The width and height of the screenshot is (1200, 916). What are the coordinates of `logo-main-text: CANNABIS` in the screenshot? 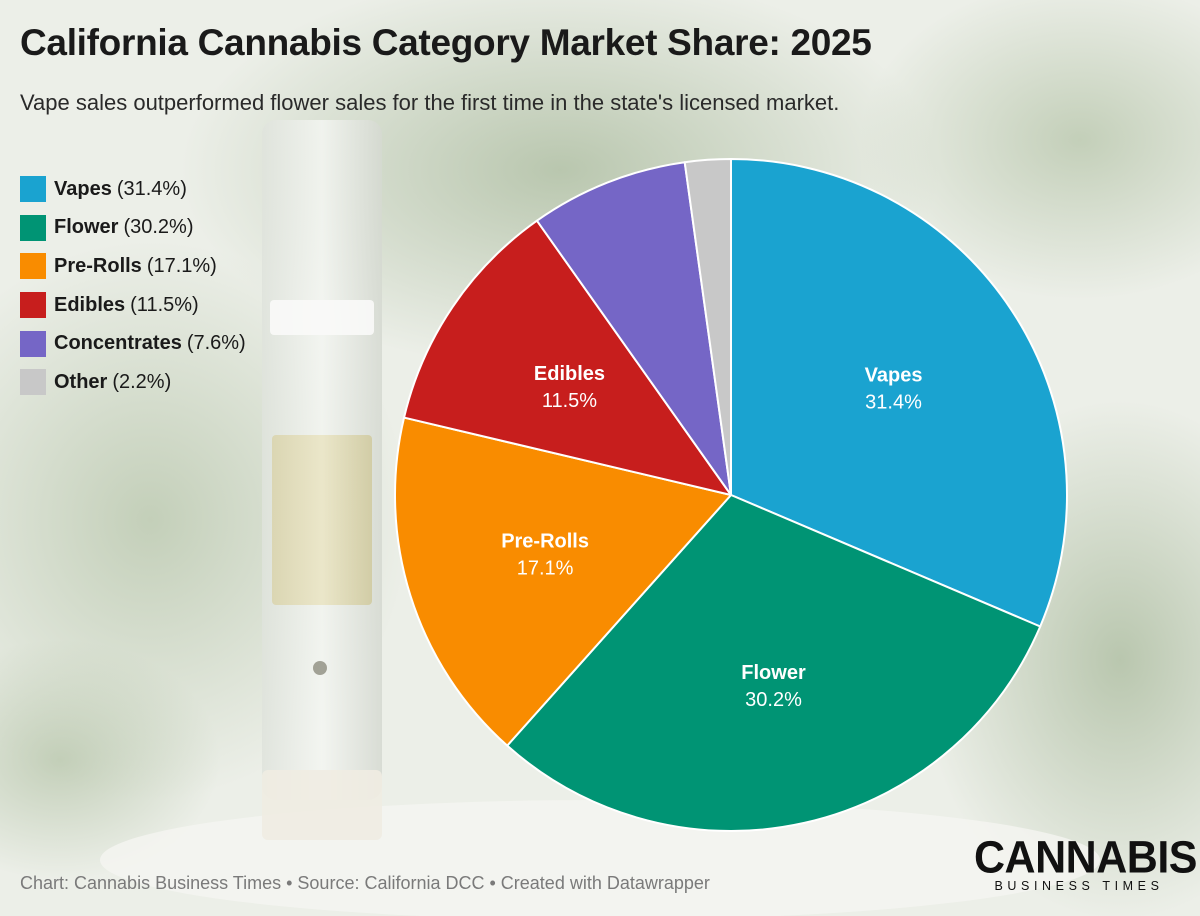 It's located at (1085, 858).